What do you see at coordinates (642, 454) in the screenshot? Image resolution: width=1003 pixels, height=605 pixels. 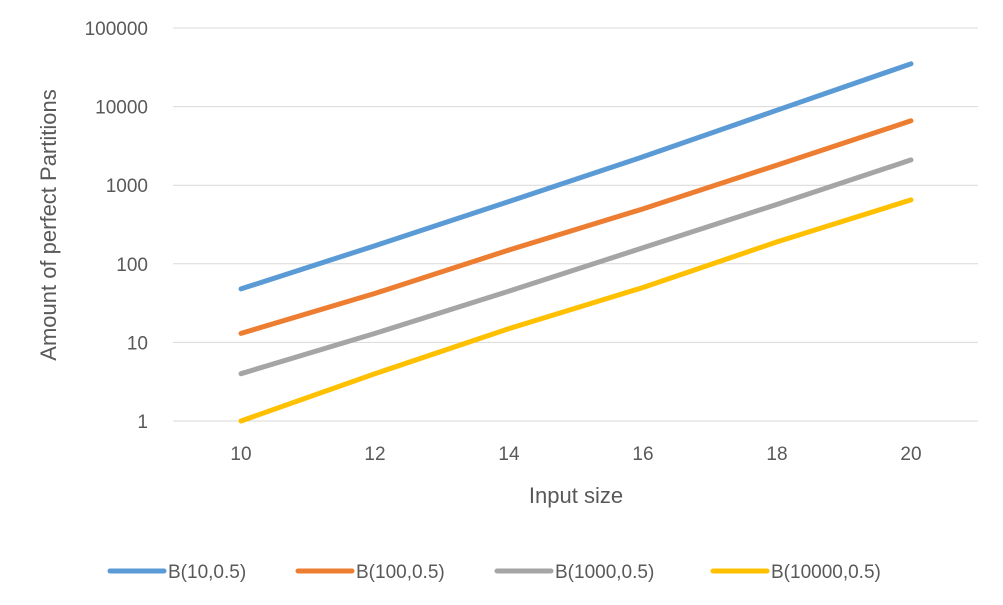 I see `x-tick-label: 16` at bounding box center [642, 454].